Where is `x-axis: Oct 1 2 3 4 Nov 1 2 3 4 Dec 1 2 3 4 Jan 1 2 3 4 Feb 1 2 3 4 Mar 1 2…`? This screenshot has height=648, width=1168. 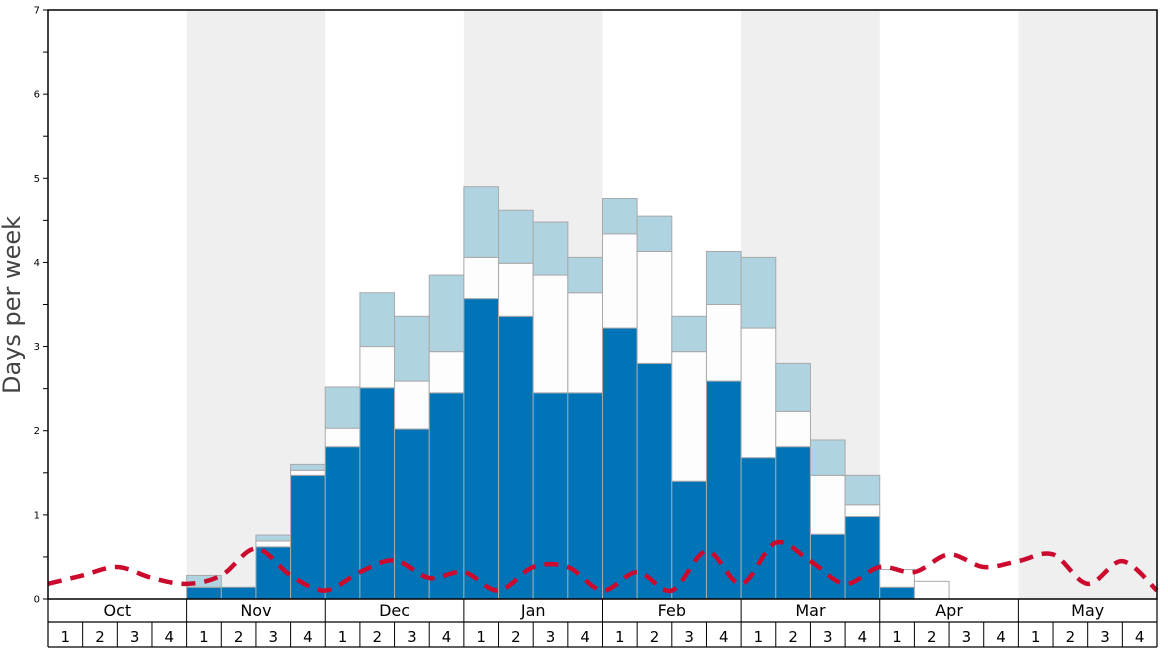
x-axis: Oct 1 2 3 4 Nov 1 2 3 4 Dec 1 2 3 4 Jan 1 2 3 4 Feb 1 2 3 4 Mar 1 2… is located at coordinates (602, 623).